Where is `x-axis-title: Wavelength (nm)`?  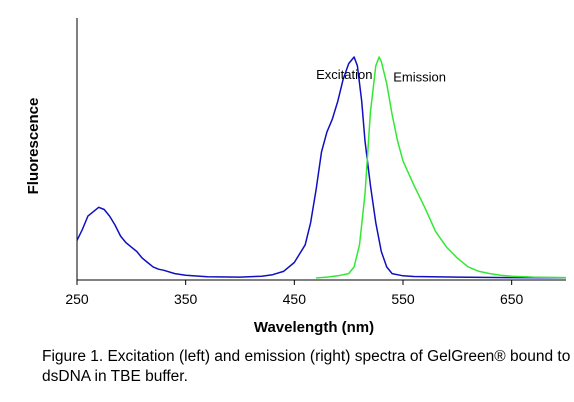
x-axis-title: Wavelength (nm) is located at coordinates (314, 327).